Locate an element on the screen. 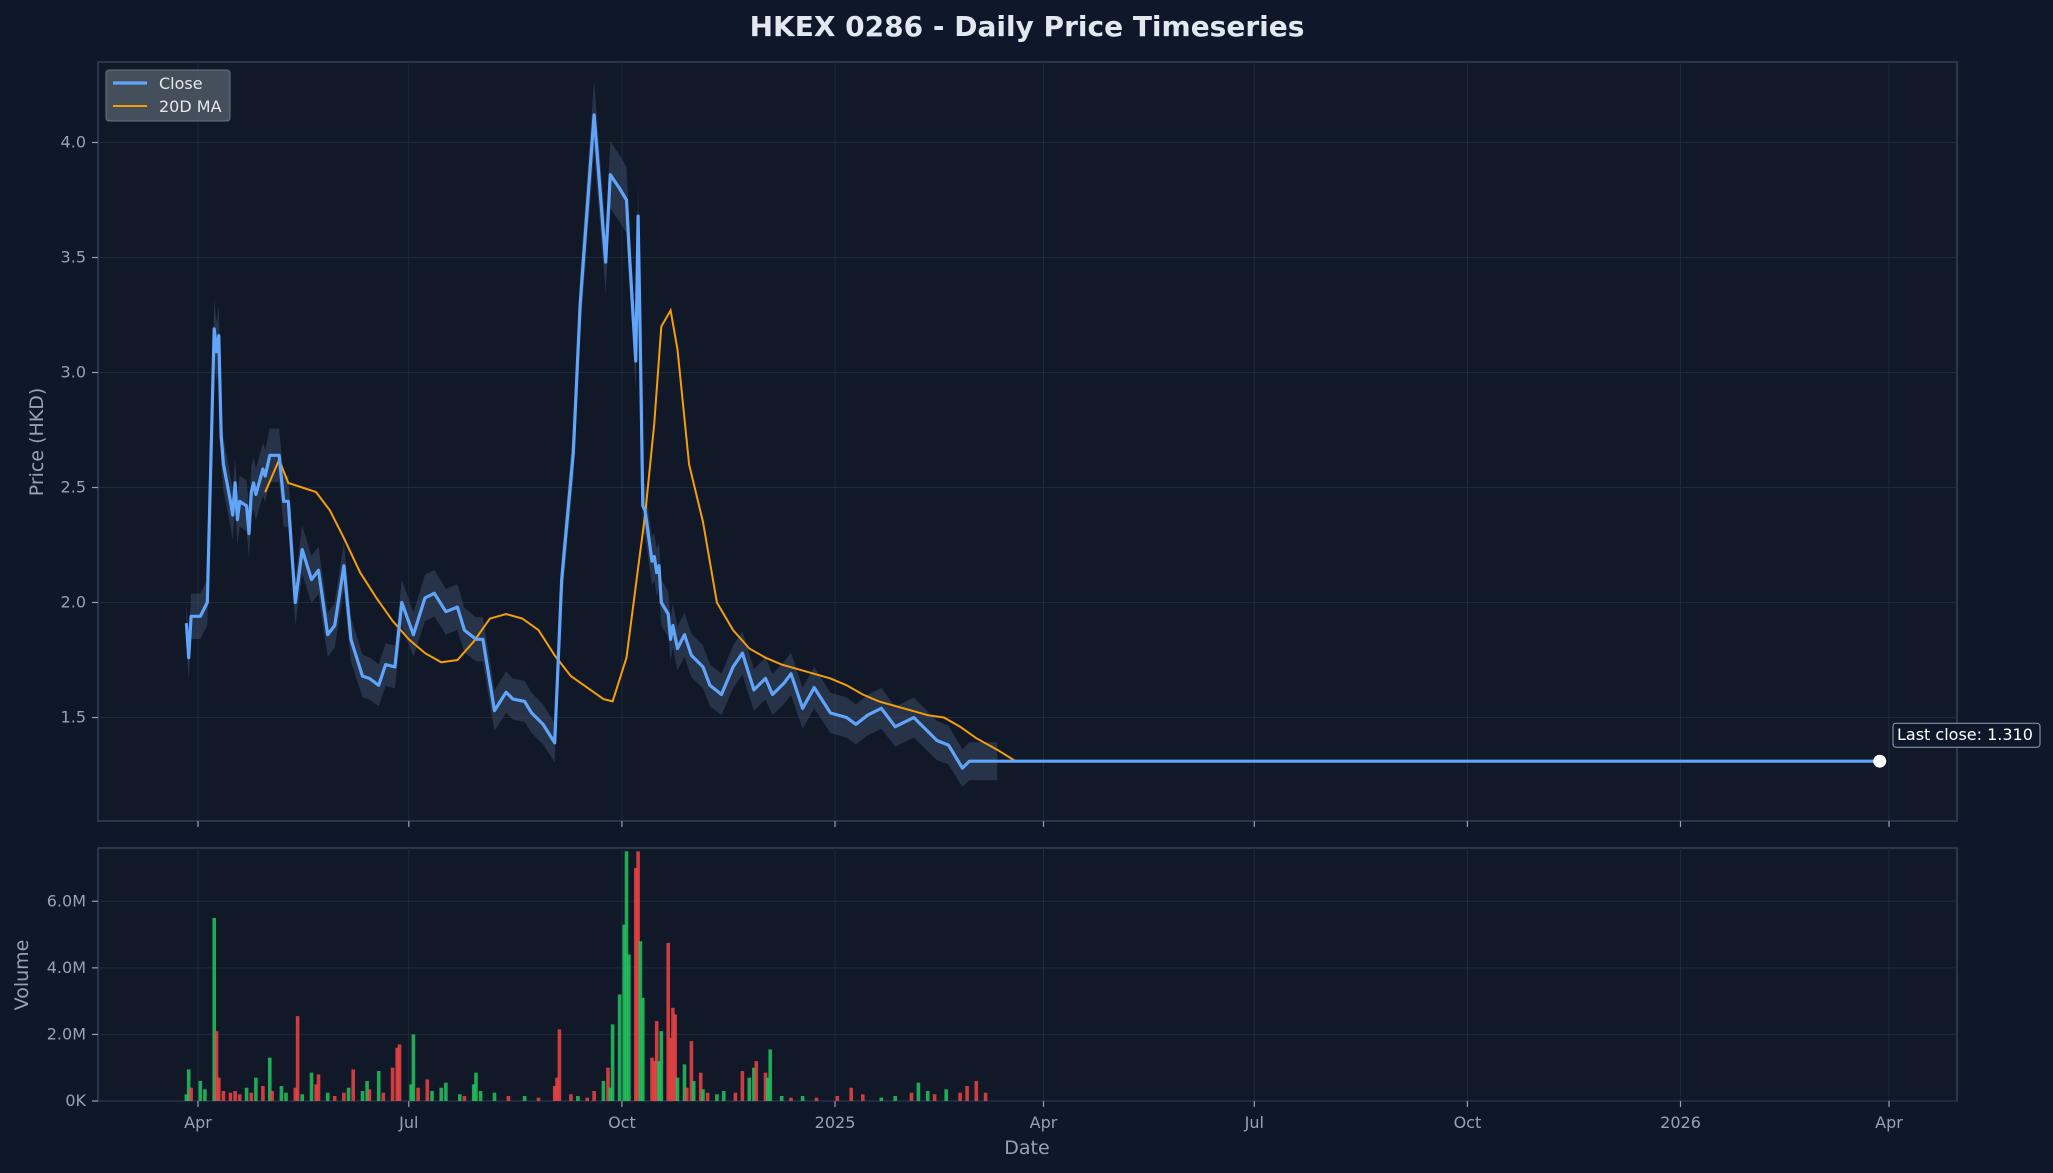 The image size is (2053, 1173). volume-y-ticks: 0K 2.0M 4.0M 6.0M is located at coordinates (72, 1000).